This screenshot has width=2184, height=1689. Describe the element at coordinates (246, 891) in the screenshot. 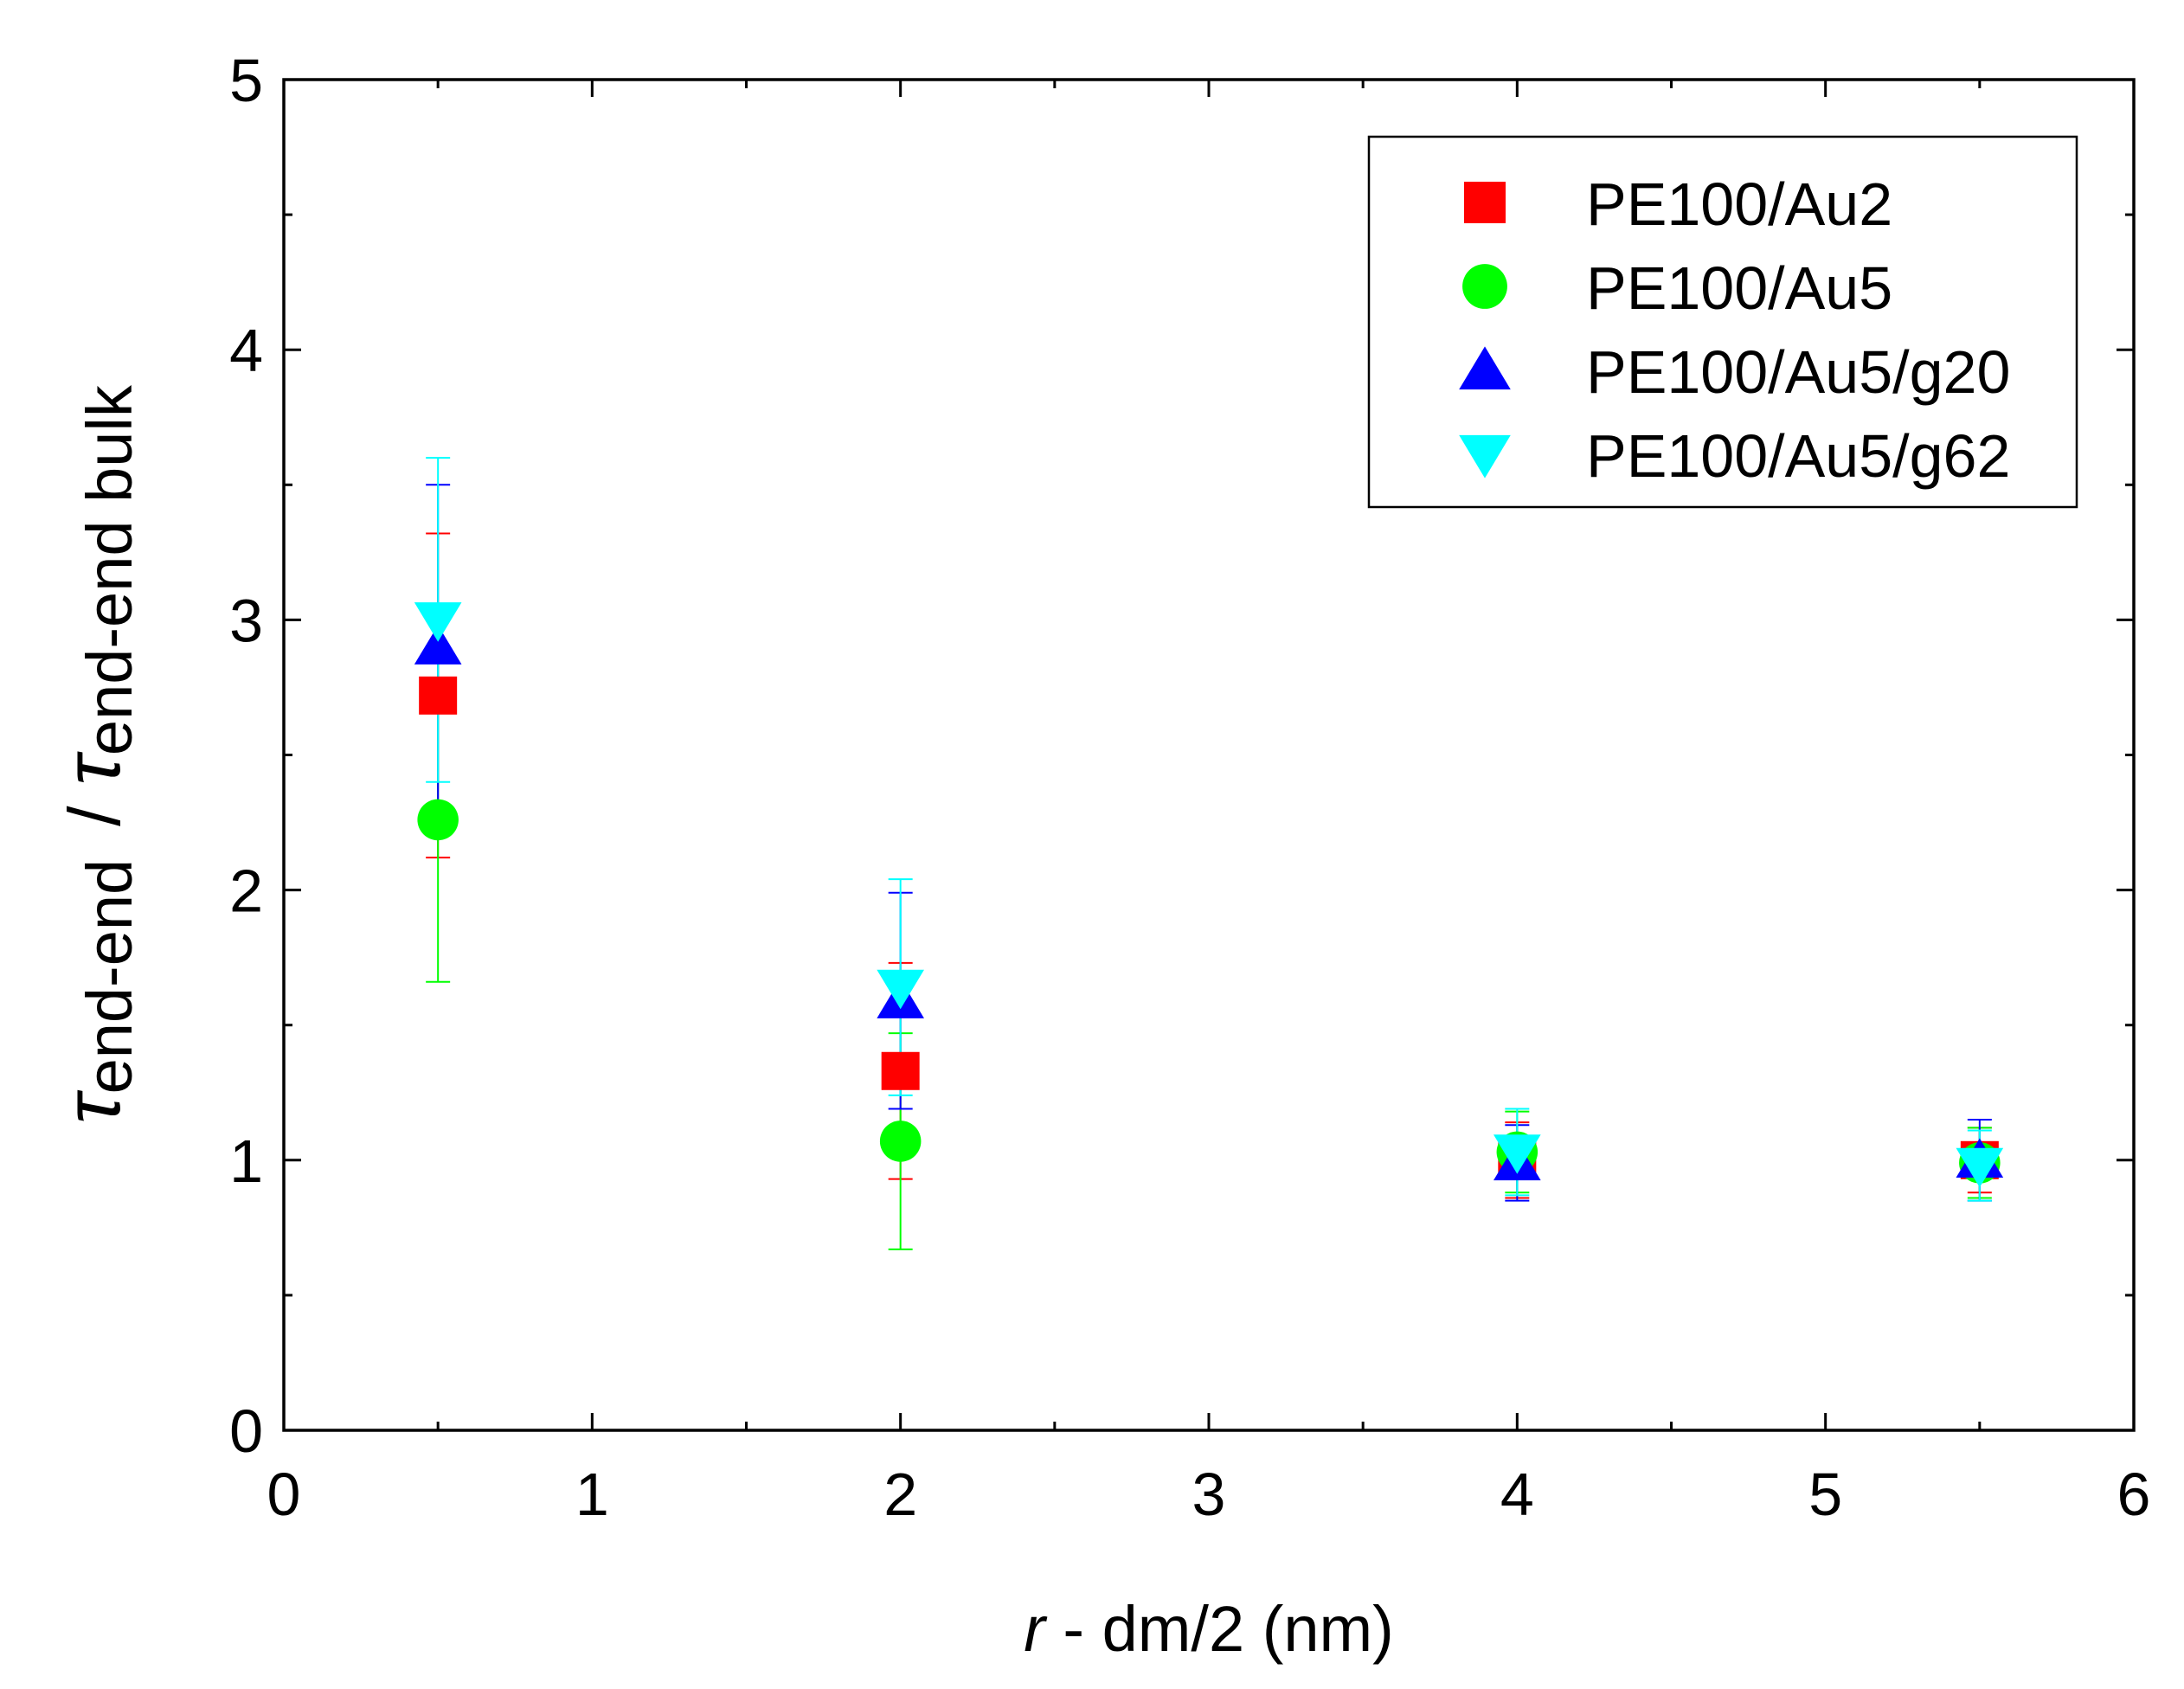

I see `y-tick-label: 2` at that location.